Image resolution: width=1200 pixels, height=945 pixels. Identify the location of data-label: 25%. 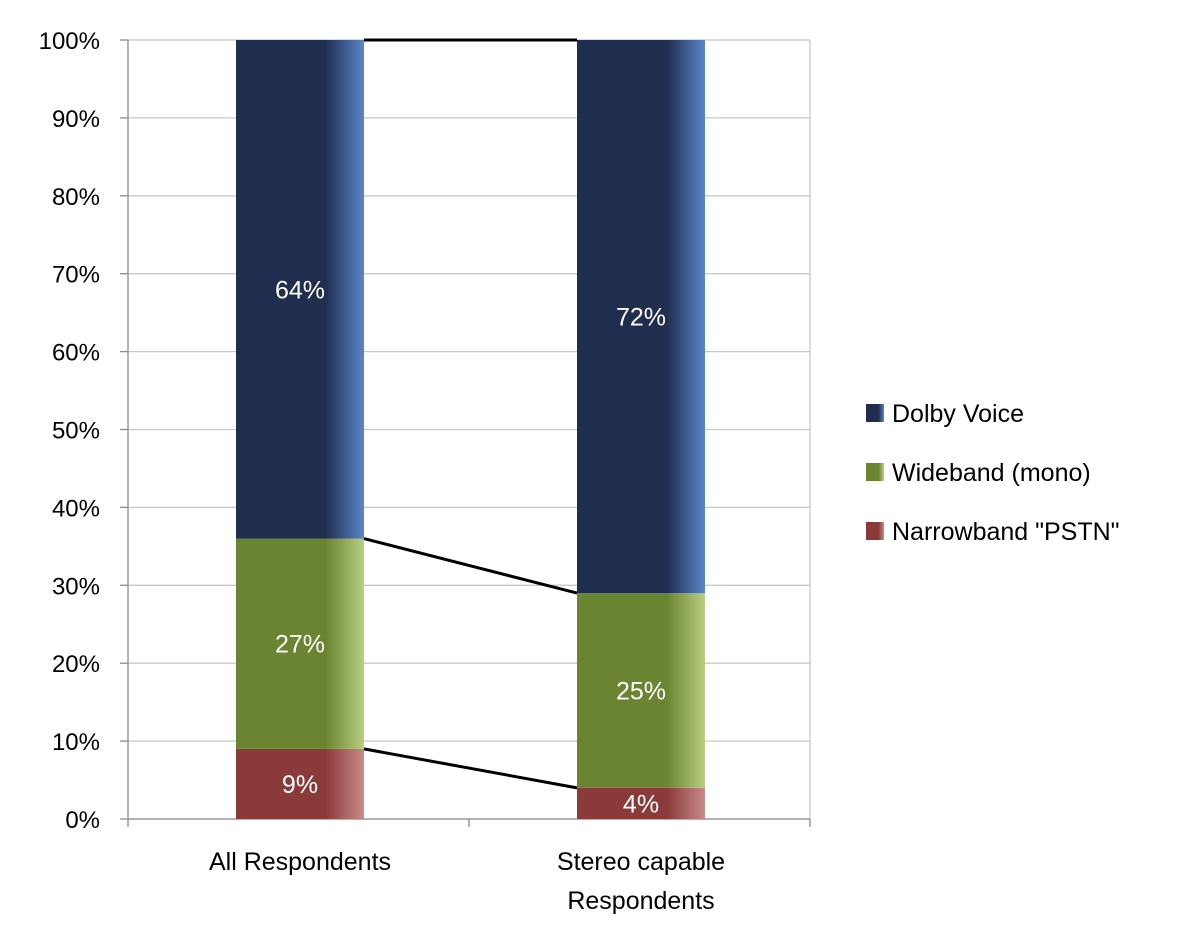
(641, 691).